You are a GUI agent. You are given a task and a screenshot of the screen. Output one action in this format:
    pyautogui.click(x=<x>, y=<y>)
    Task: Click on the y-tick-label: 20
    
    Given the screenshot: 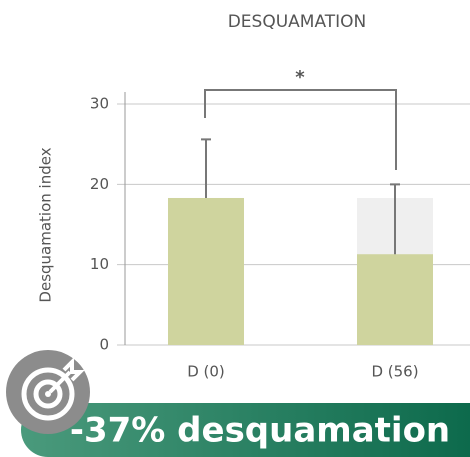 What is the action you would take?
    pyautogui.click(x=99, y=184)
    